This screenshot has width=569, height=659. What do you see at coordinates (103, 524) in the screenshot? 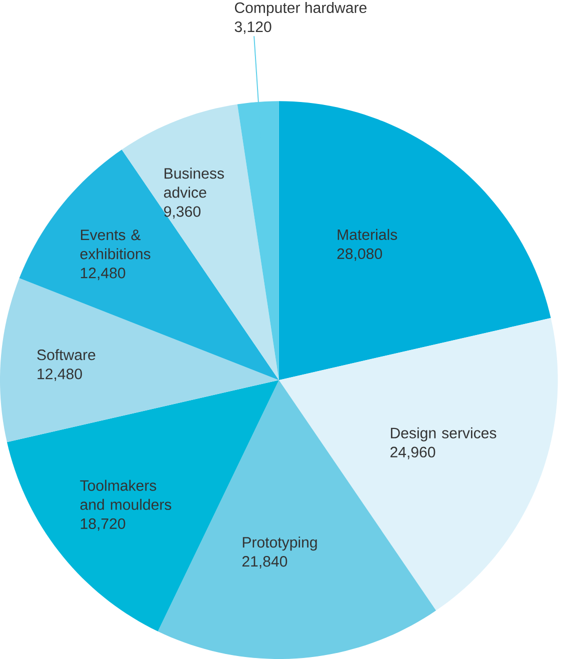
I see `data-label: 18,720` at bounding box center [103, 524].